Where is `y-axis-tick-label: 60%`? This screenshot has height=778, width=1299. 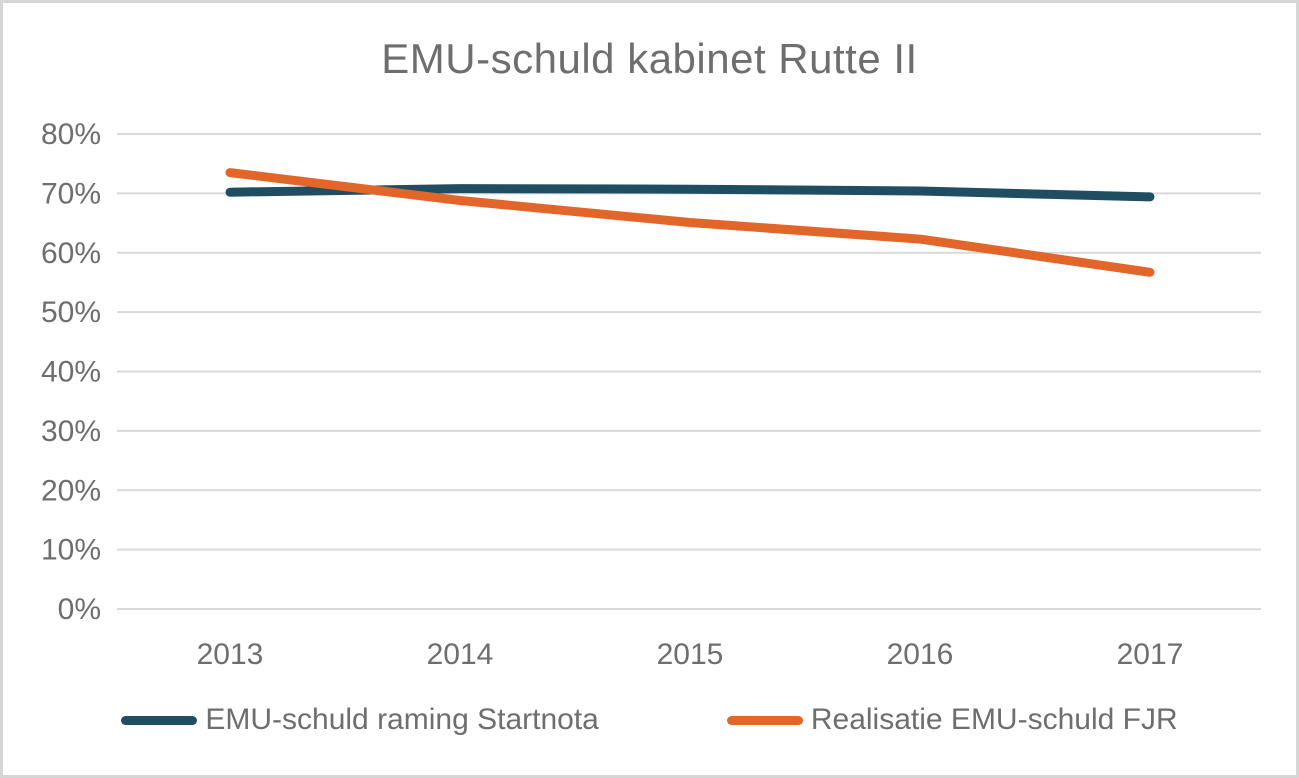 y-axis-tick-label: 60% is located at coordinates (71, 253).